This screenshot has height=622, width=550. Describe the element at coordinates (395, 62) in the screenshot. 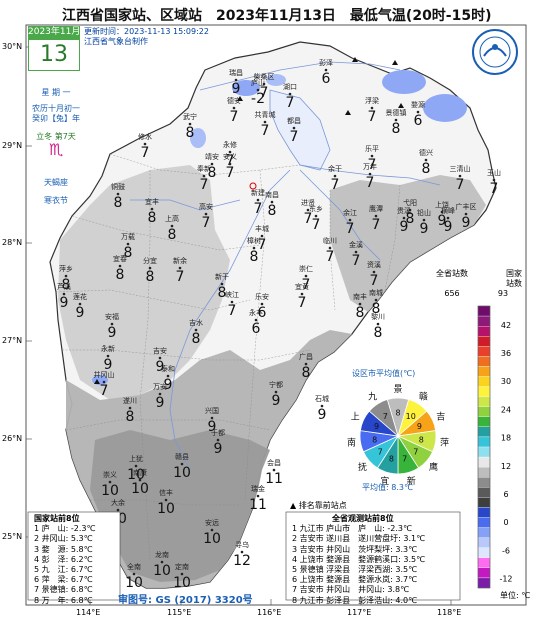

I see `top-rank-triangle-icon` at that location.